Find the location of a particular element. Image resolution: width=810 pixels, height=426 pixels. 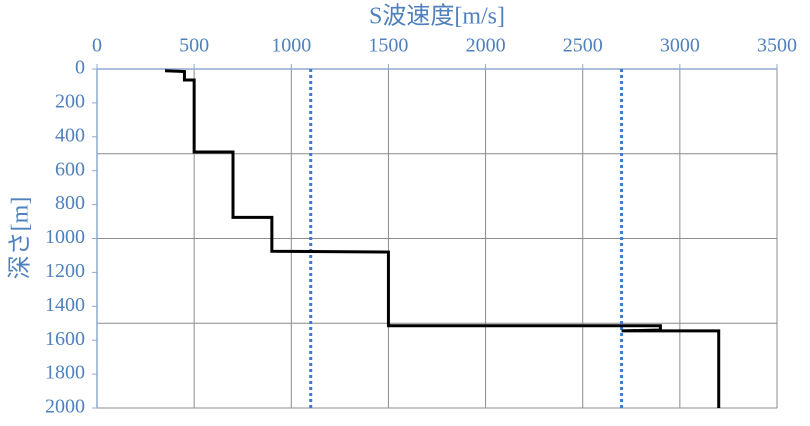

y-tick-label: 1400 is located at coordinates (65, 305).